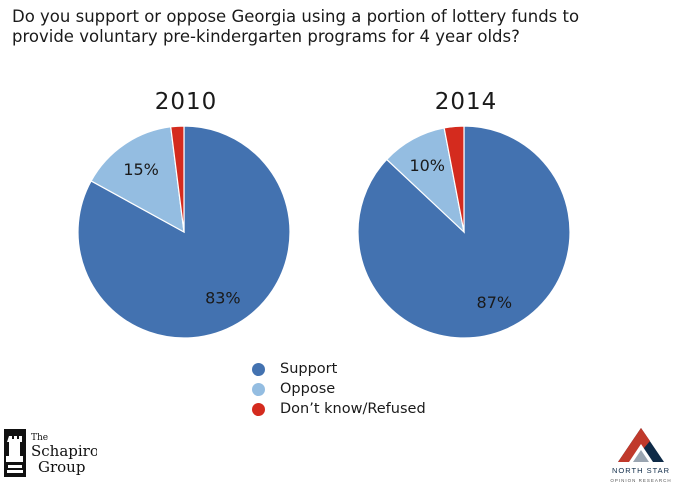  What do you see at coordinates (137, 180) in the screenshot?
I see `pie-slice-2010-oppose` at bounding box center [137, 180].